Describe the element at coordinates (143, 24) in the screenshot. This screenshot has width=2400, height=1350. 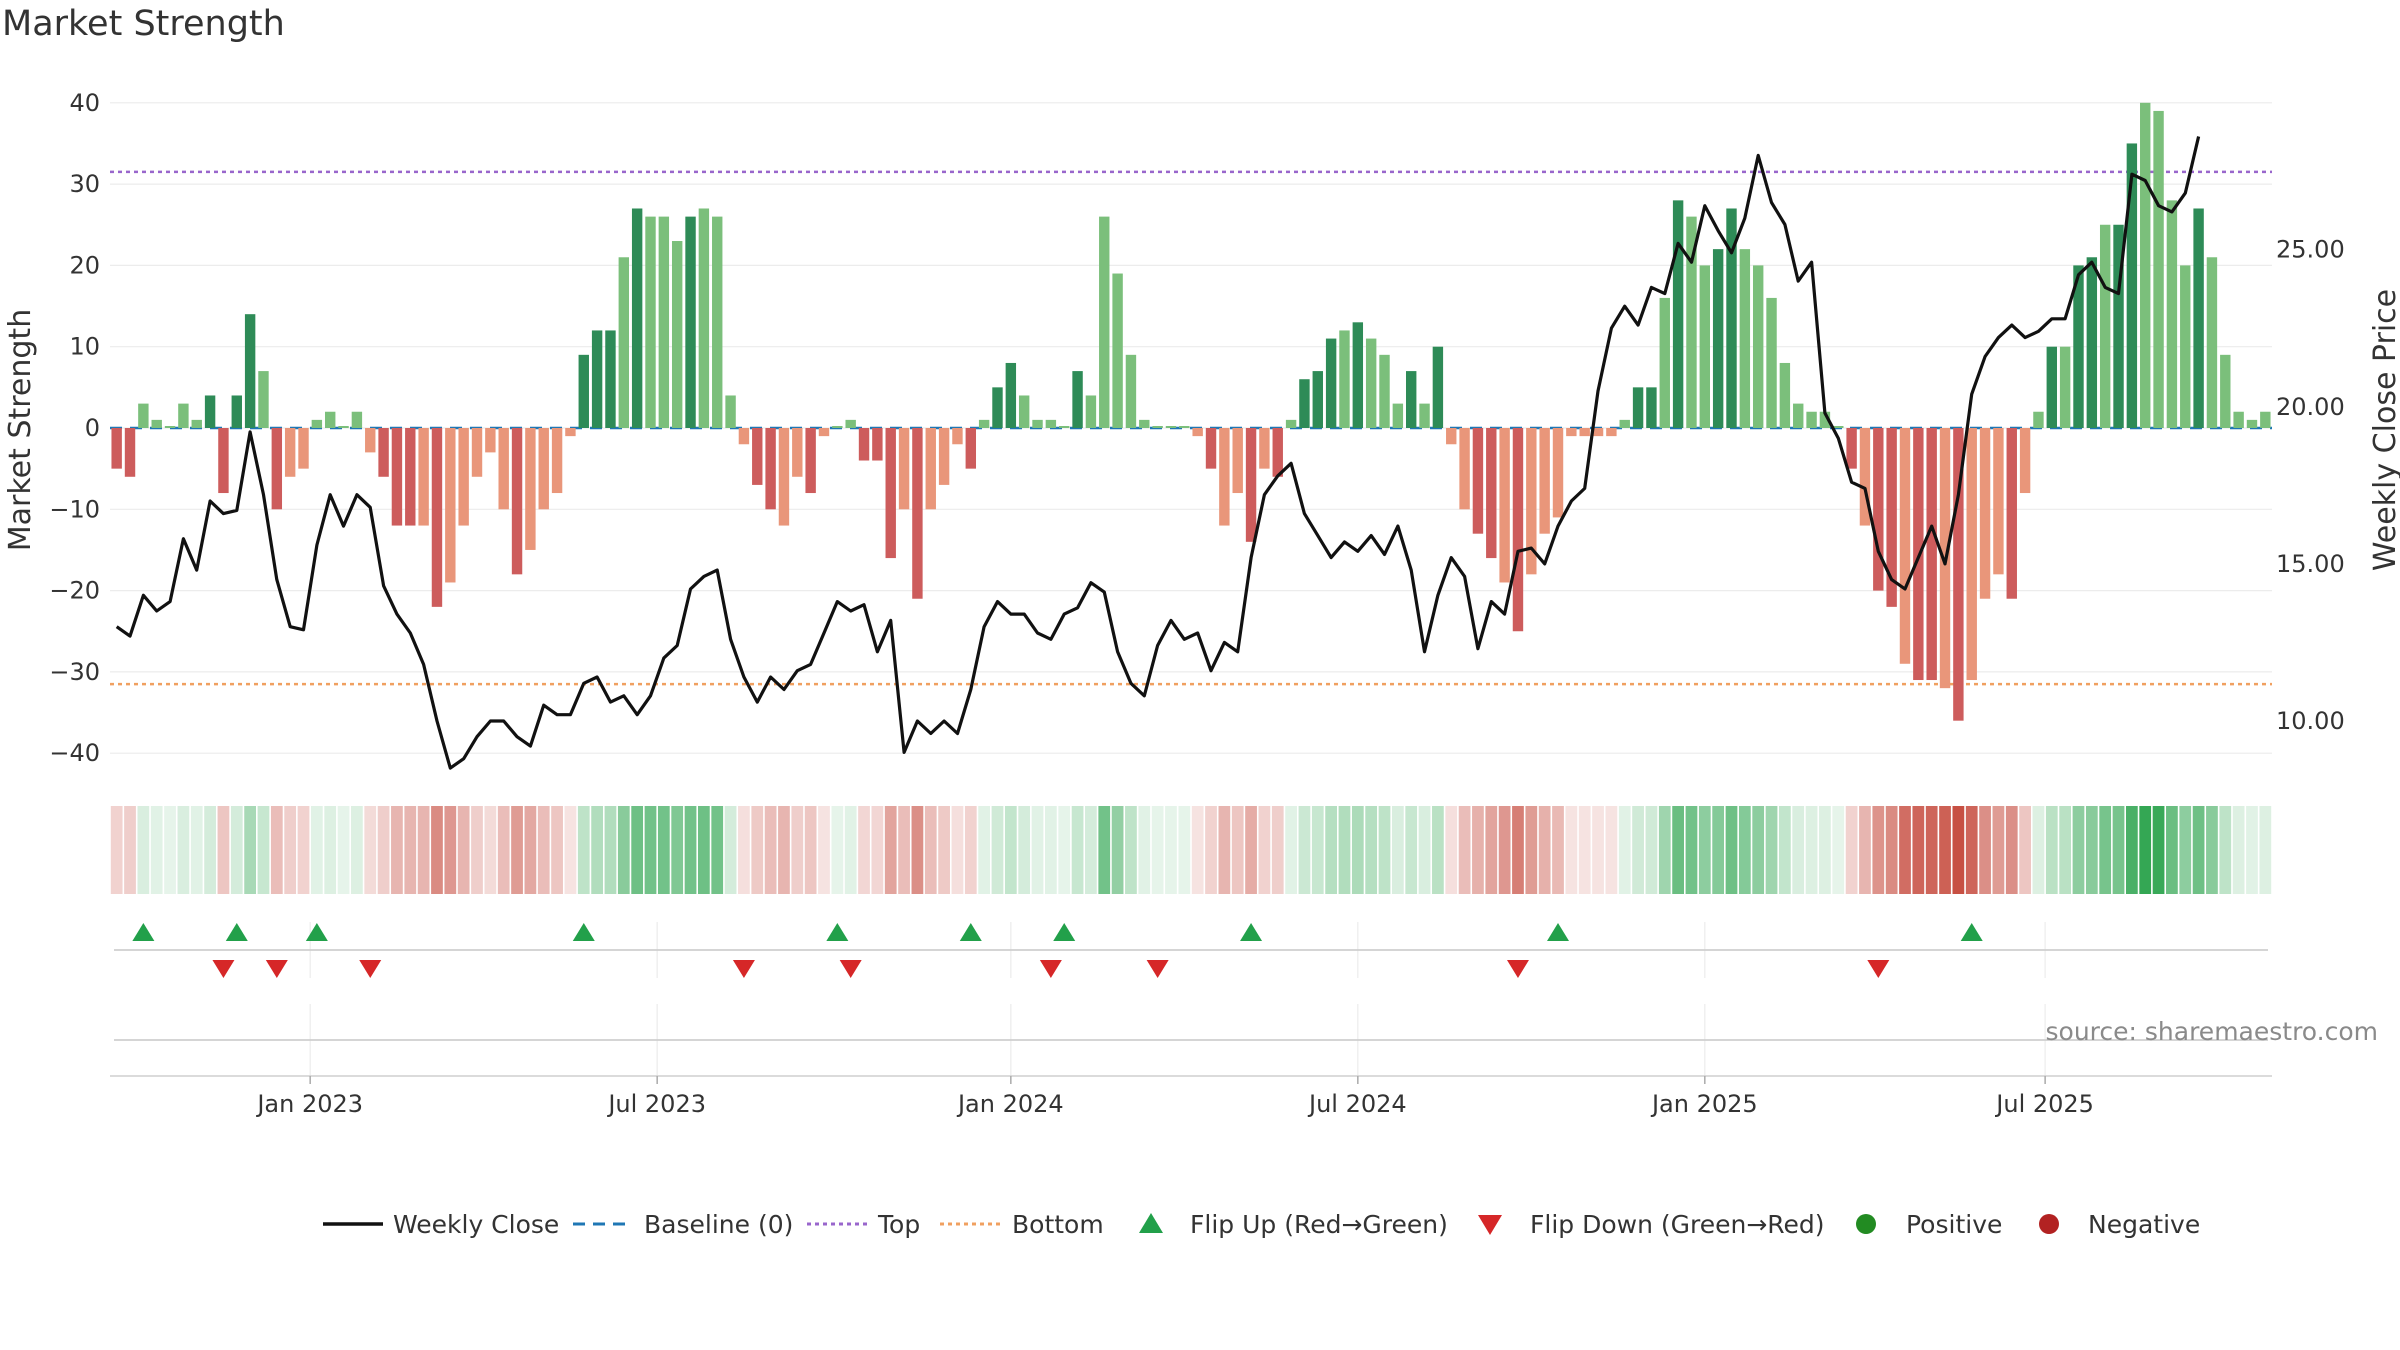
I see `chart-title: Market Strength` at that location.